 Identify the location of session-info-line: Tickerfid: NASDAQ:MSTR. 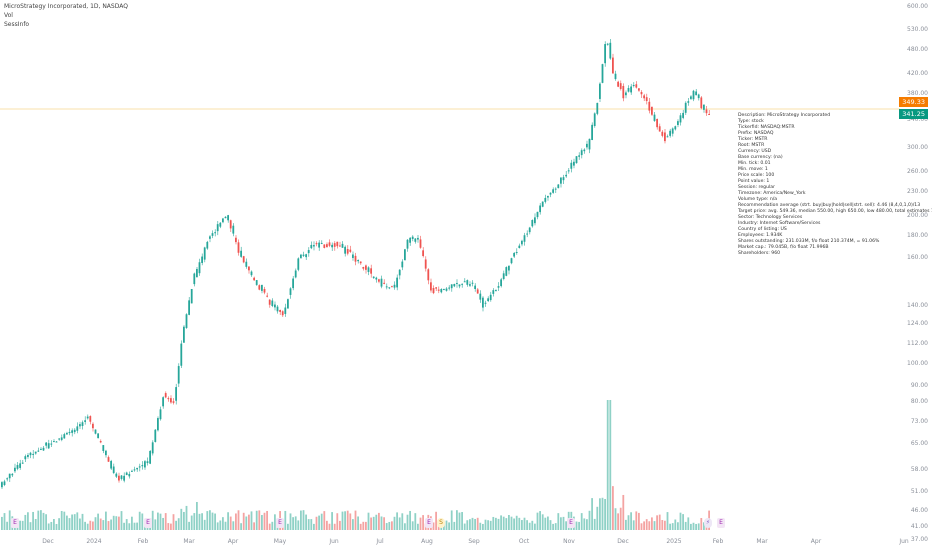
(766, 128).